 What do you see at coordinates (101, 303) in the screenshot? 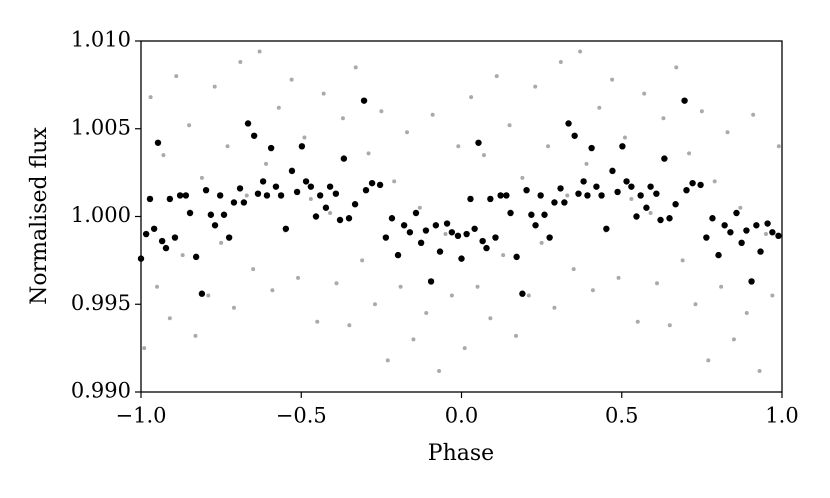
I see `y-tick-label: 0.995` at bounding box center [101, 303].